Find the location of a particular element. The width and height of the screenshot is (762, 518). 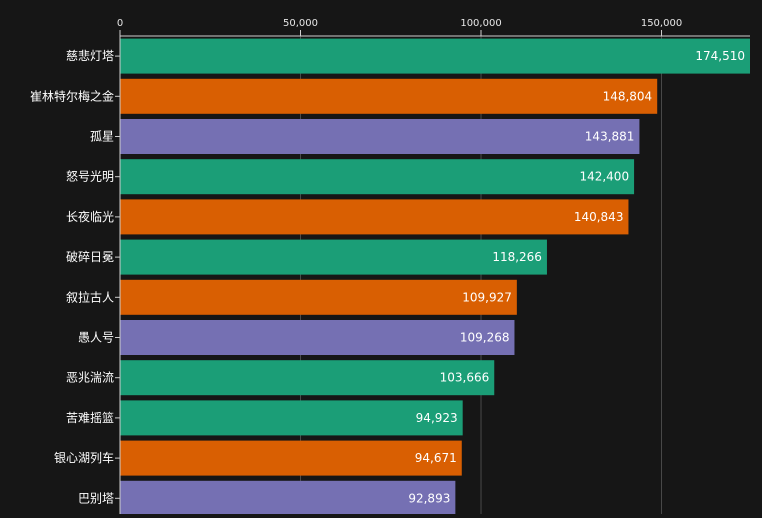

value-label-8: 103,666 is located at coordinates (465, 378).